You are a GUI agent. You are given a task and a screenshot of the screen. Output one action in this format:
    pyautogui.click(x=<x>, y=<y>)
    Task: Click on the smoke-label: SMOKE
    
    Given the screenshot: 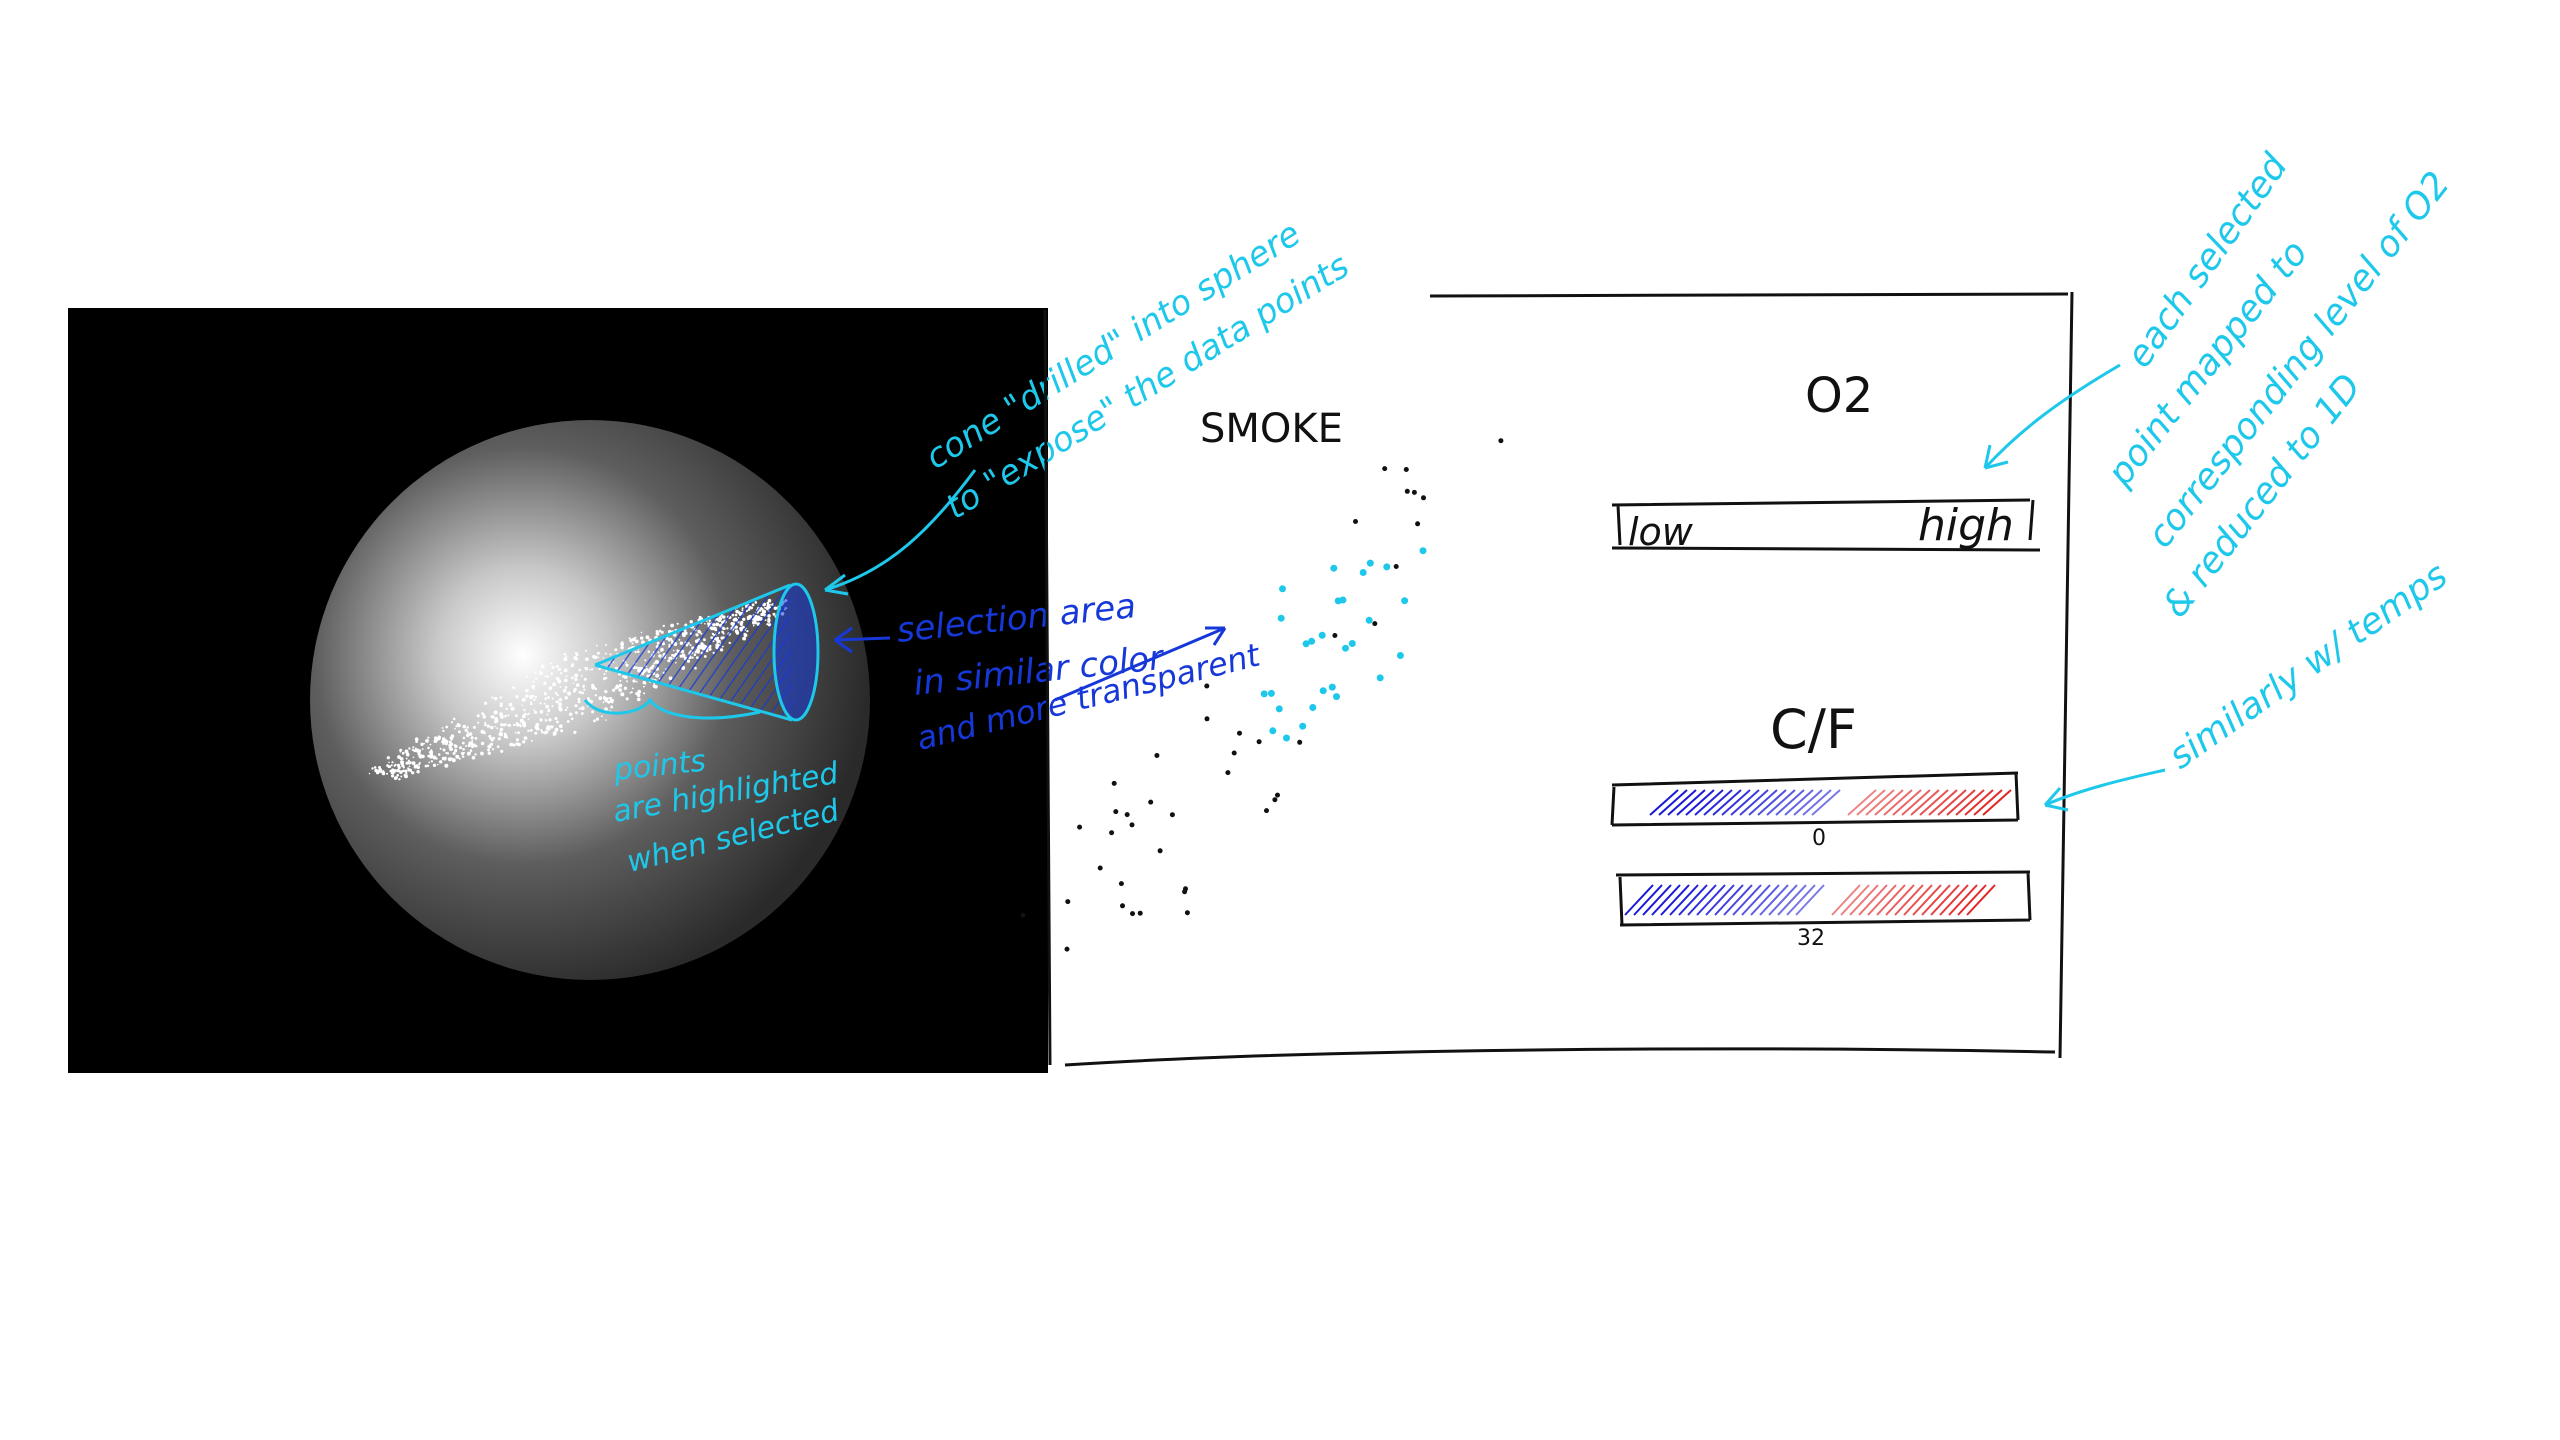 What is the action you would take?
    pyautogui.click(x=1271, y=429)
    